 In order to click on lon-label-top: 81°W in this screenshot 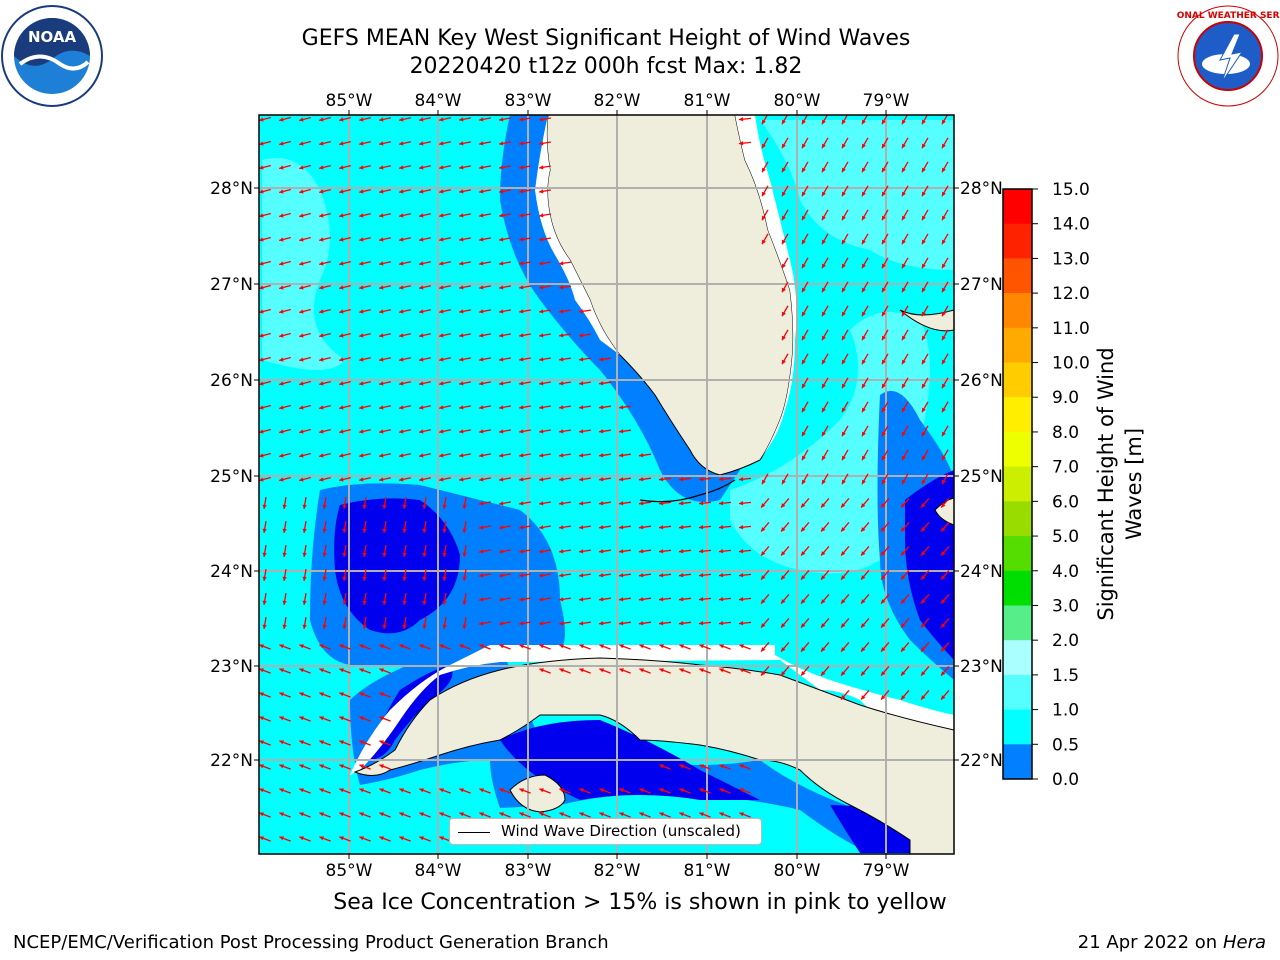, I will do `click(707, 101)`.